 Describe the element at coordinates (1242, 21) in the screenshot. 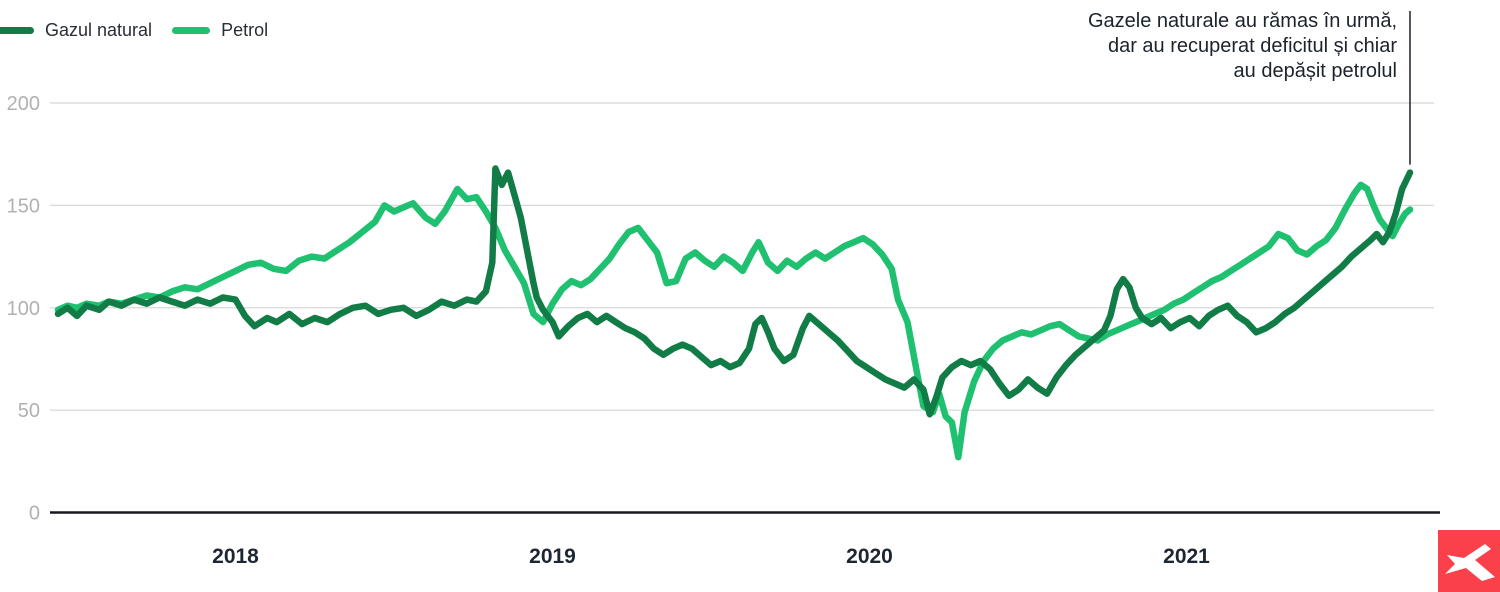

I see `annotation-line: Gazele naturale au rămas în urmă,` at that location.